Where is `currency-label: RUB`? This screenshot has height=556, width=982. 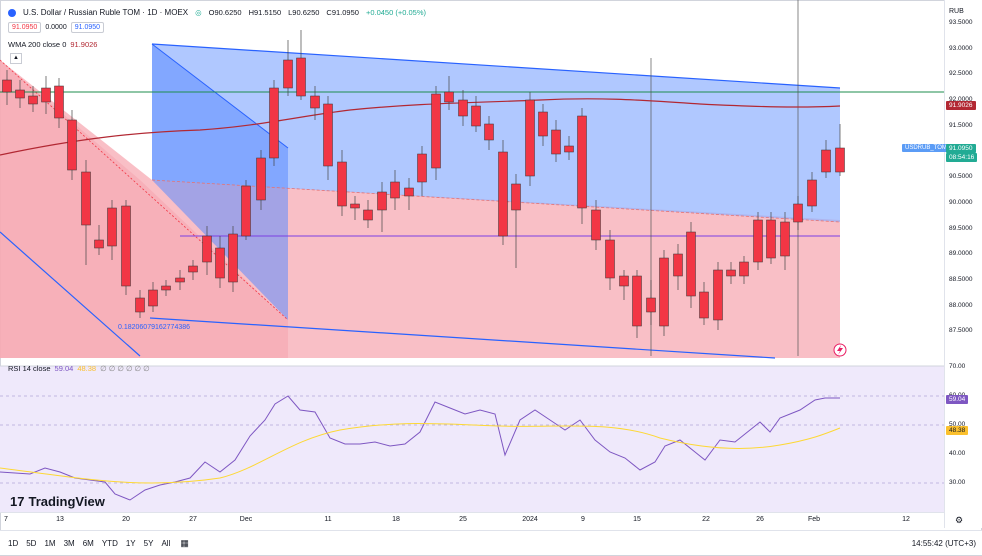
currency-label: RUB is located at coordinates (956, 11).